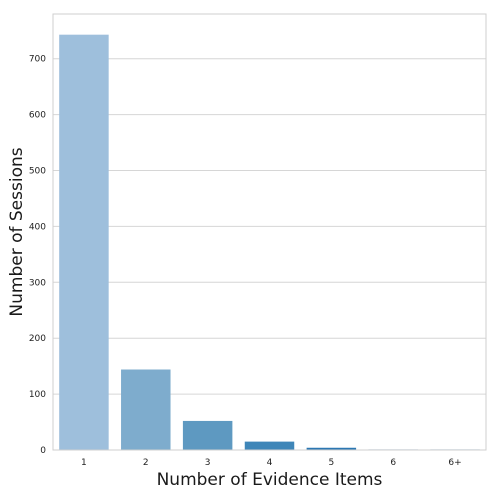 This screenshot has height=498, width=498. I want to click on x-tick-labels: 1 2 3 4 5 6 6+, so click(271, 463).